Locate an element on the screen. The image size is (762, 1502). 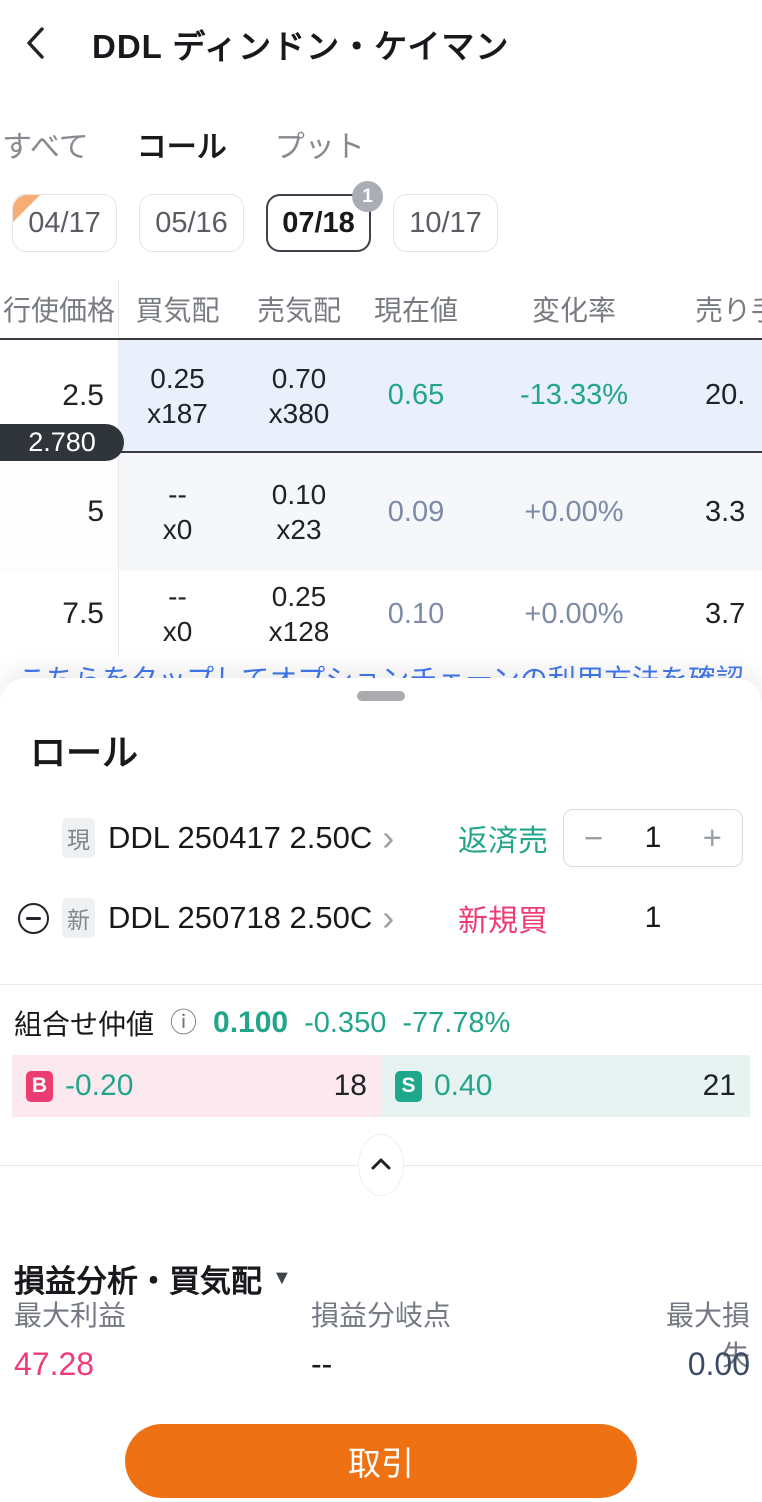
analysis-metric-labels: 最大利益 損益分岐点 最大損失 is located at coordinates (381, 1334).